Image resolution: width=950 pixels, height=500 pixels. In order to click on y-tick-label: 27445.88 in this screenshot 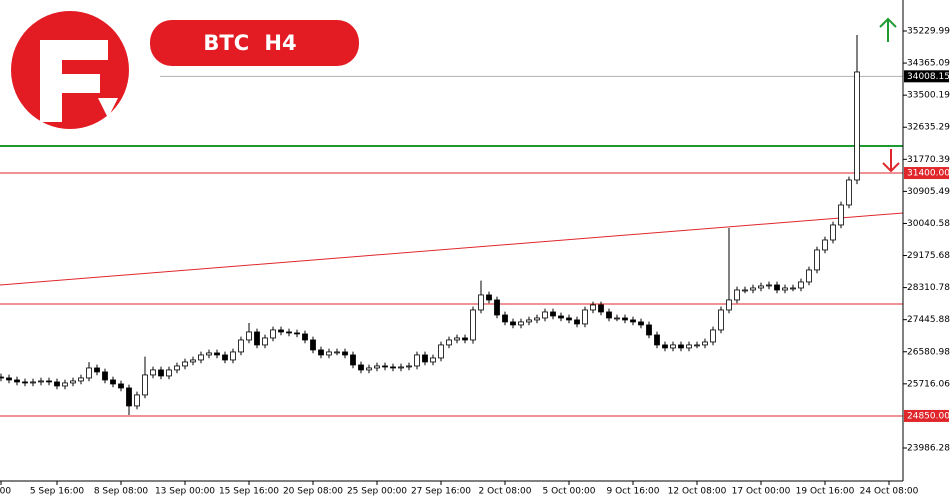, I will do `click(928, 320)`.